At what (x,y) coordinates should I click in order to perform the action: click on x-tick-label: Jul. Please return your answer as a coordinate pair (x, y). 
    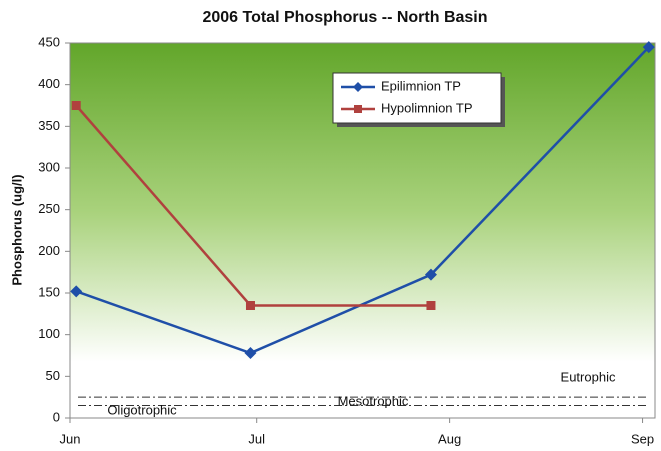
    Looking at the image, I should click on (256, 438).